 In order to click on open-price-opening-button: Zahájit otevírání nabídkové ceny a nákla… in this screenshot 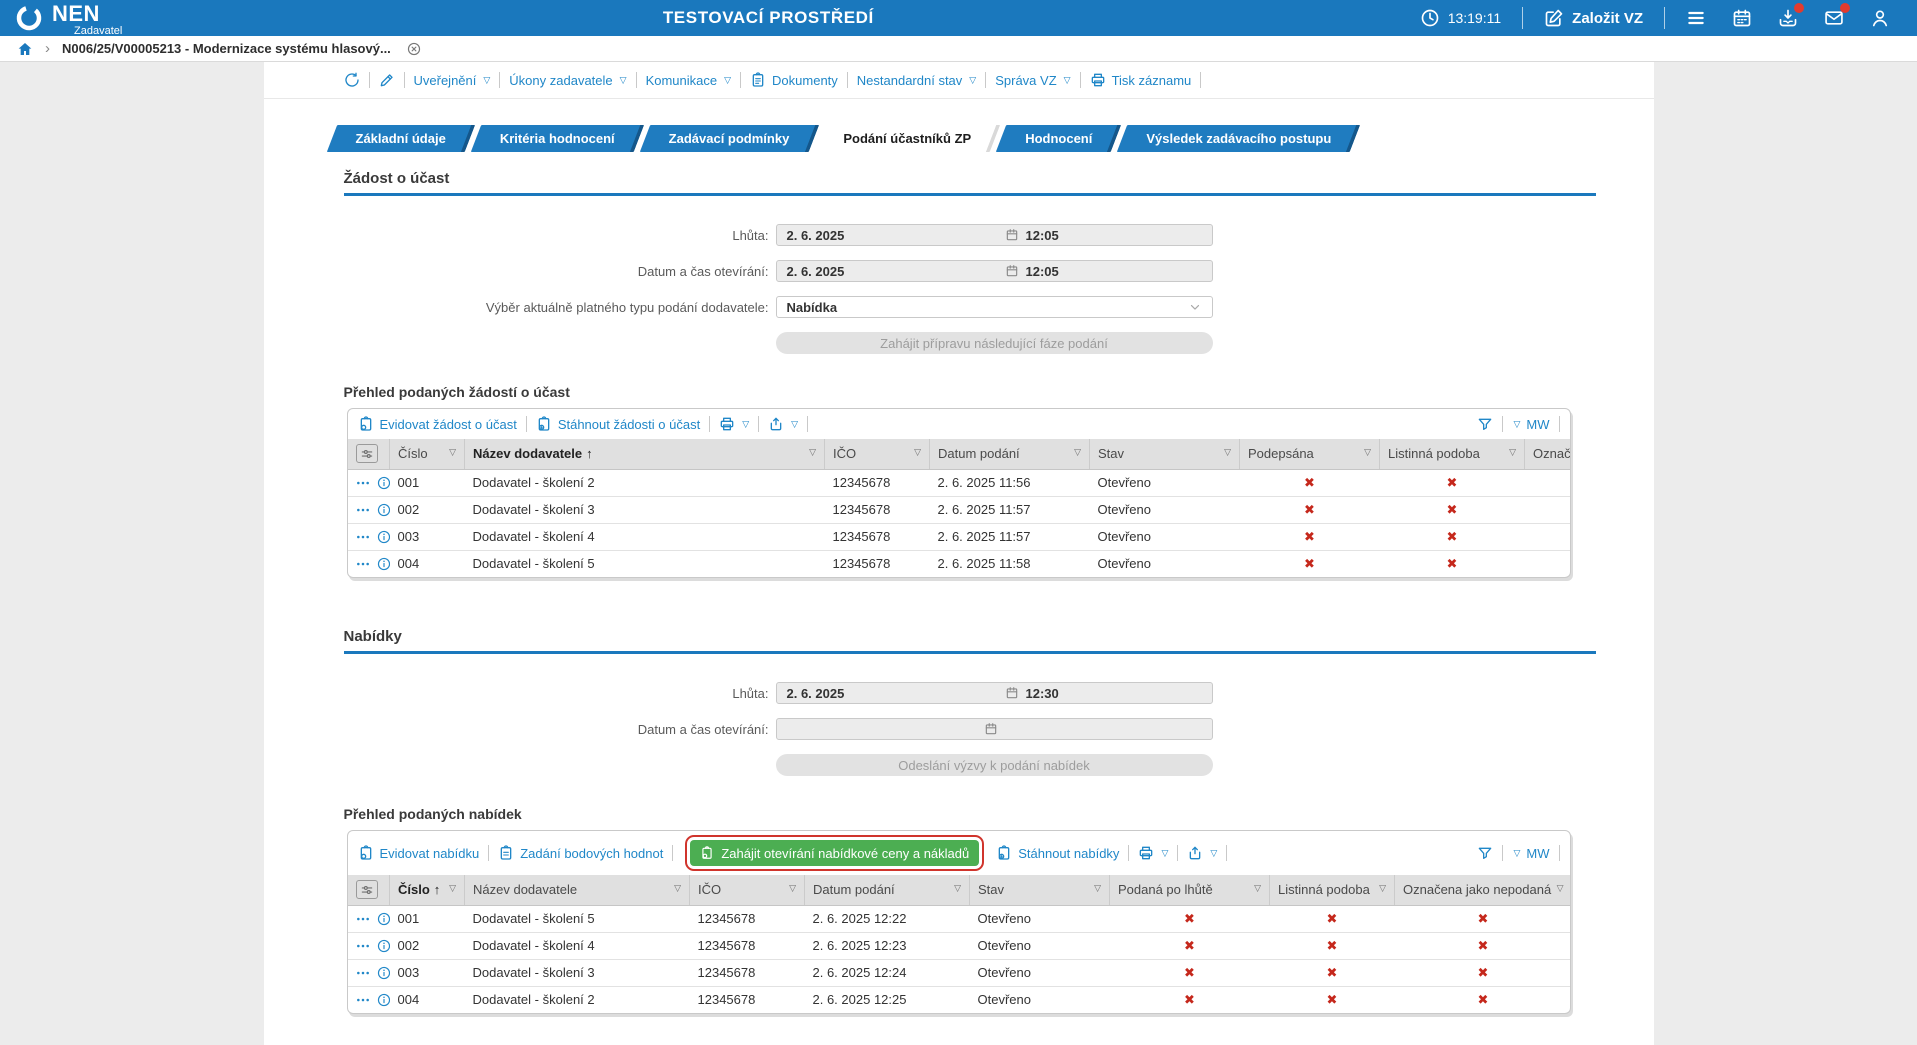, I will do `click(835, 853)`.